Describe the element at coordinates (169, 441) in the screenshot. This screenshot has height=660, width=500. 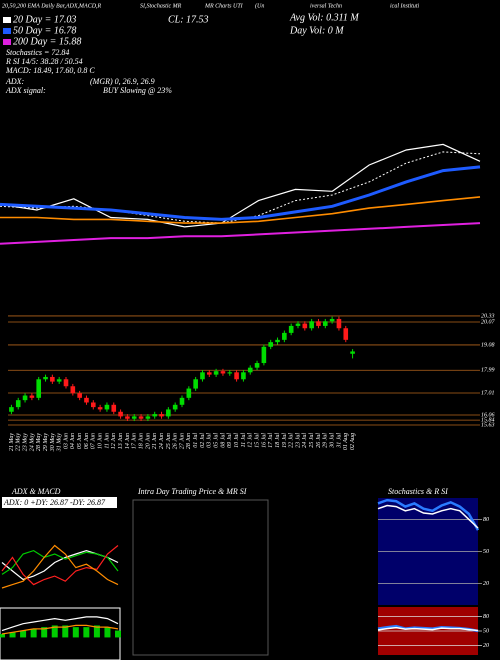
I see `x-tick-label: 25 Jun` at that location.